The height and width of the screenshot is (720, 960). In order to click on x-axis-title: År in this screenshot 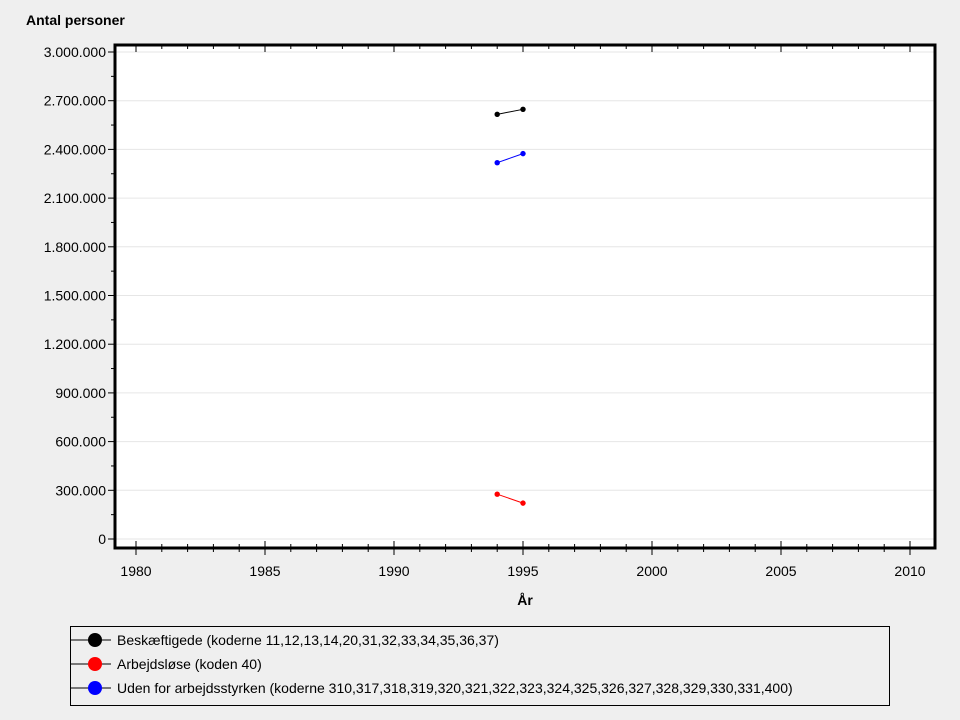, I will do `click(525, 600)`.